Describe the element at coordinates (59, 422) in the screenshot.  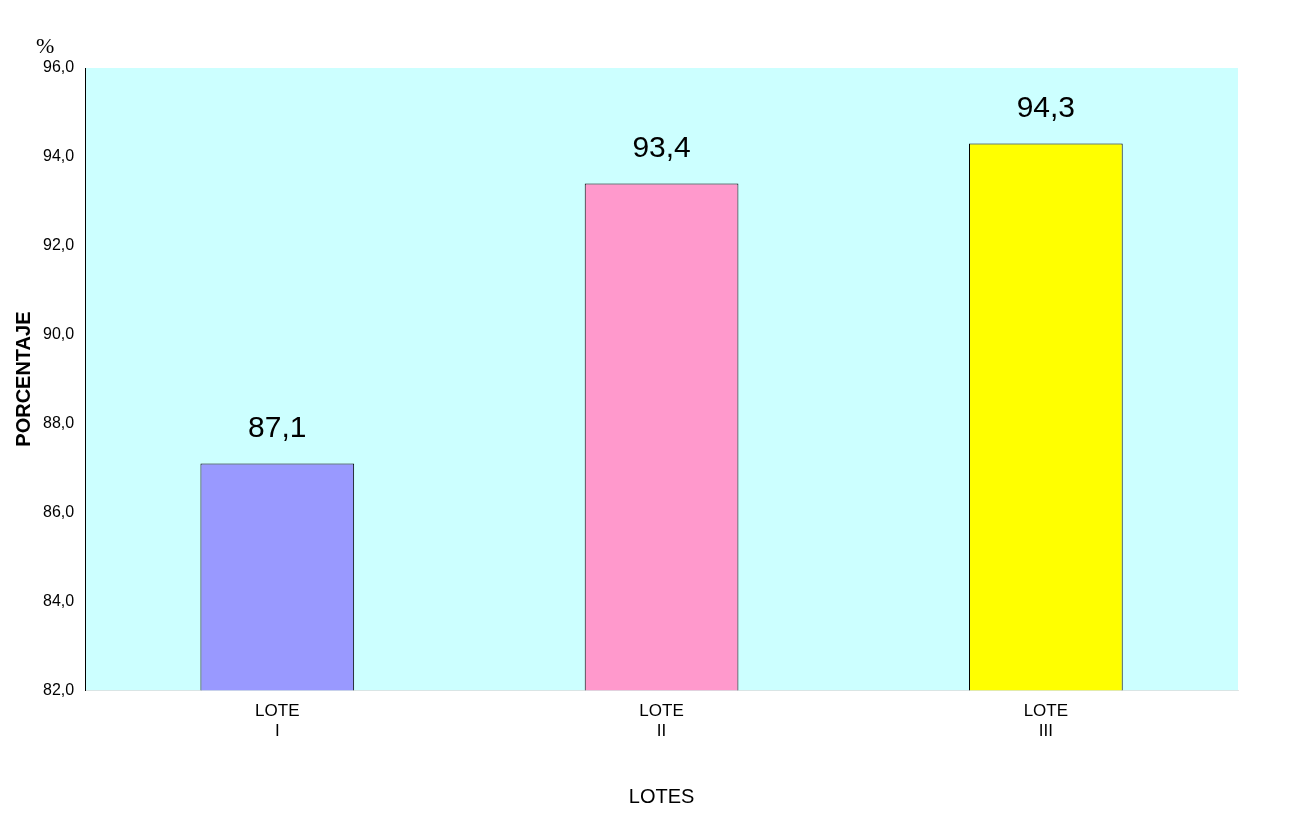
I see `y-tick-label: 88,0` at that location.